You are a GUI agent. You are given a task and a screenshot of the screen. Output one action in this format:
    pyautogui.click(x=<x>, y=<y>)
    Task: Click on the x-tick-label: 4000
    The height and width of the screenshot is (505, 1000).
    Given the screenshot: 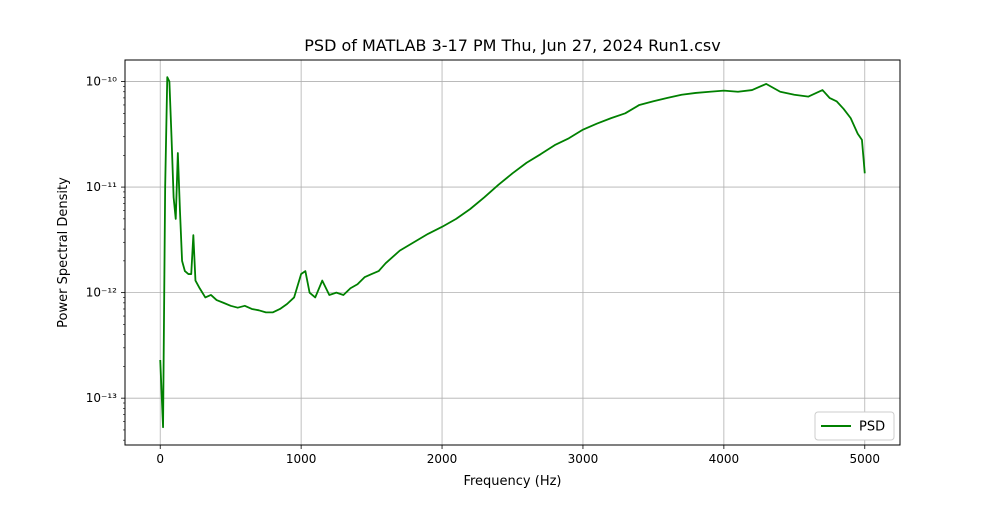 What is the action you would take?
    pyautogui.click(x=724, y=459)
    